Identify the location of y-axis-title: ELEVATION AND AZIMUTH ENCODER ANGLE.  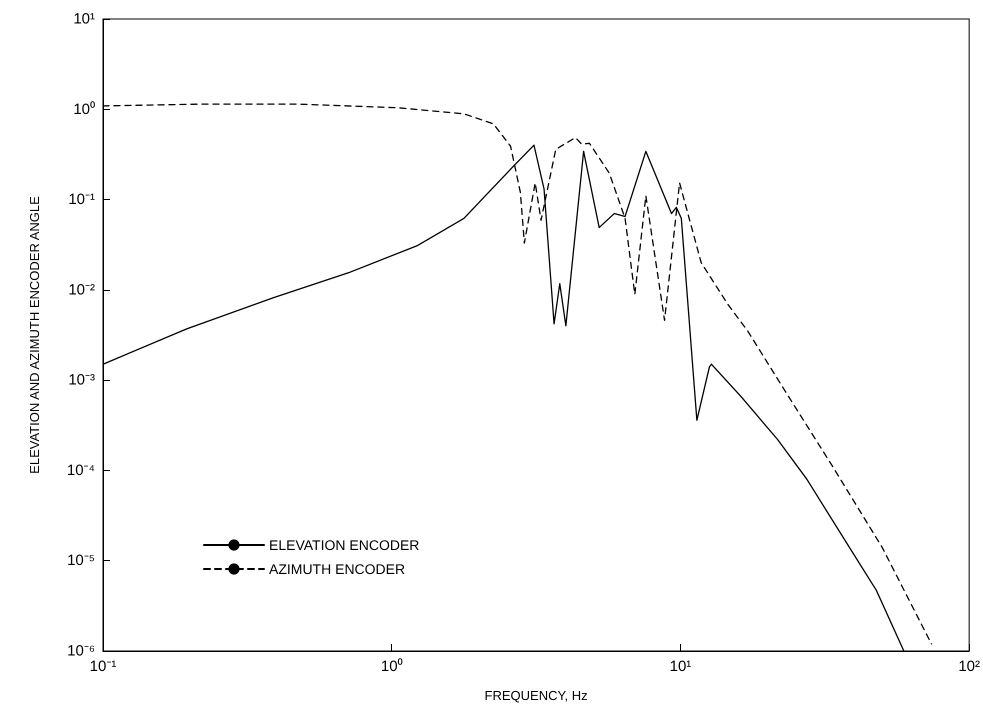
(34, 335).